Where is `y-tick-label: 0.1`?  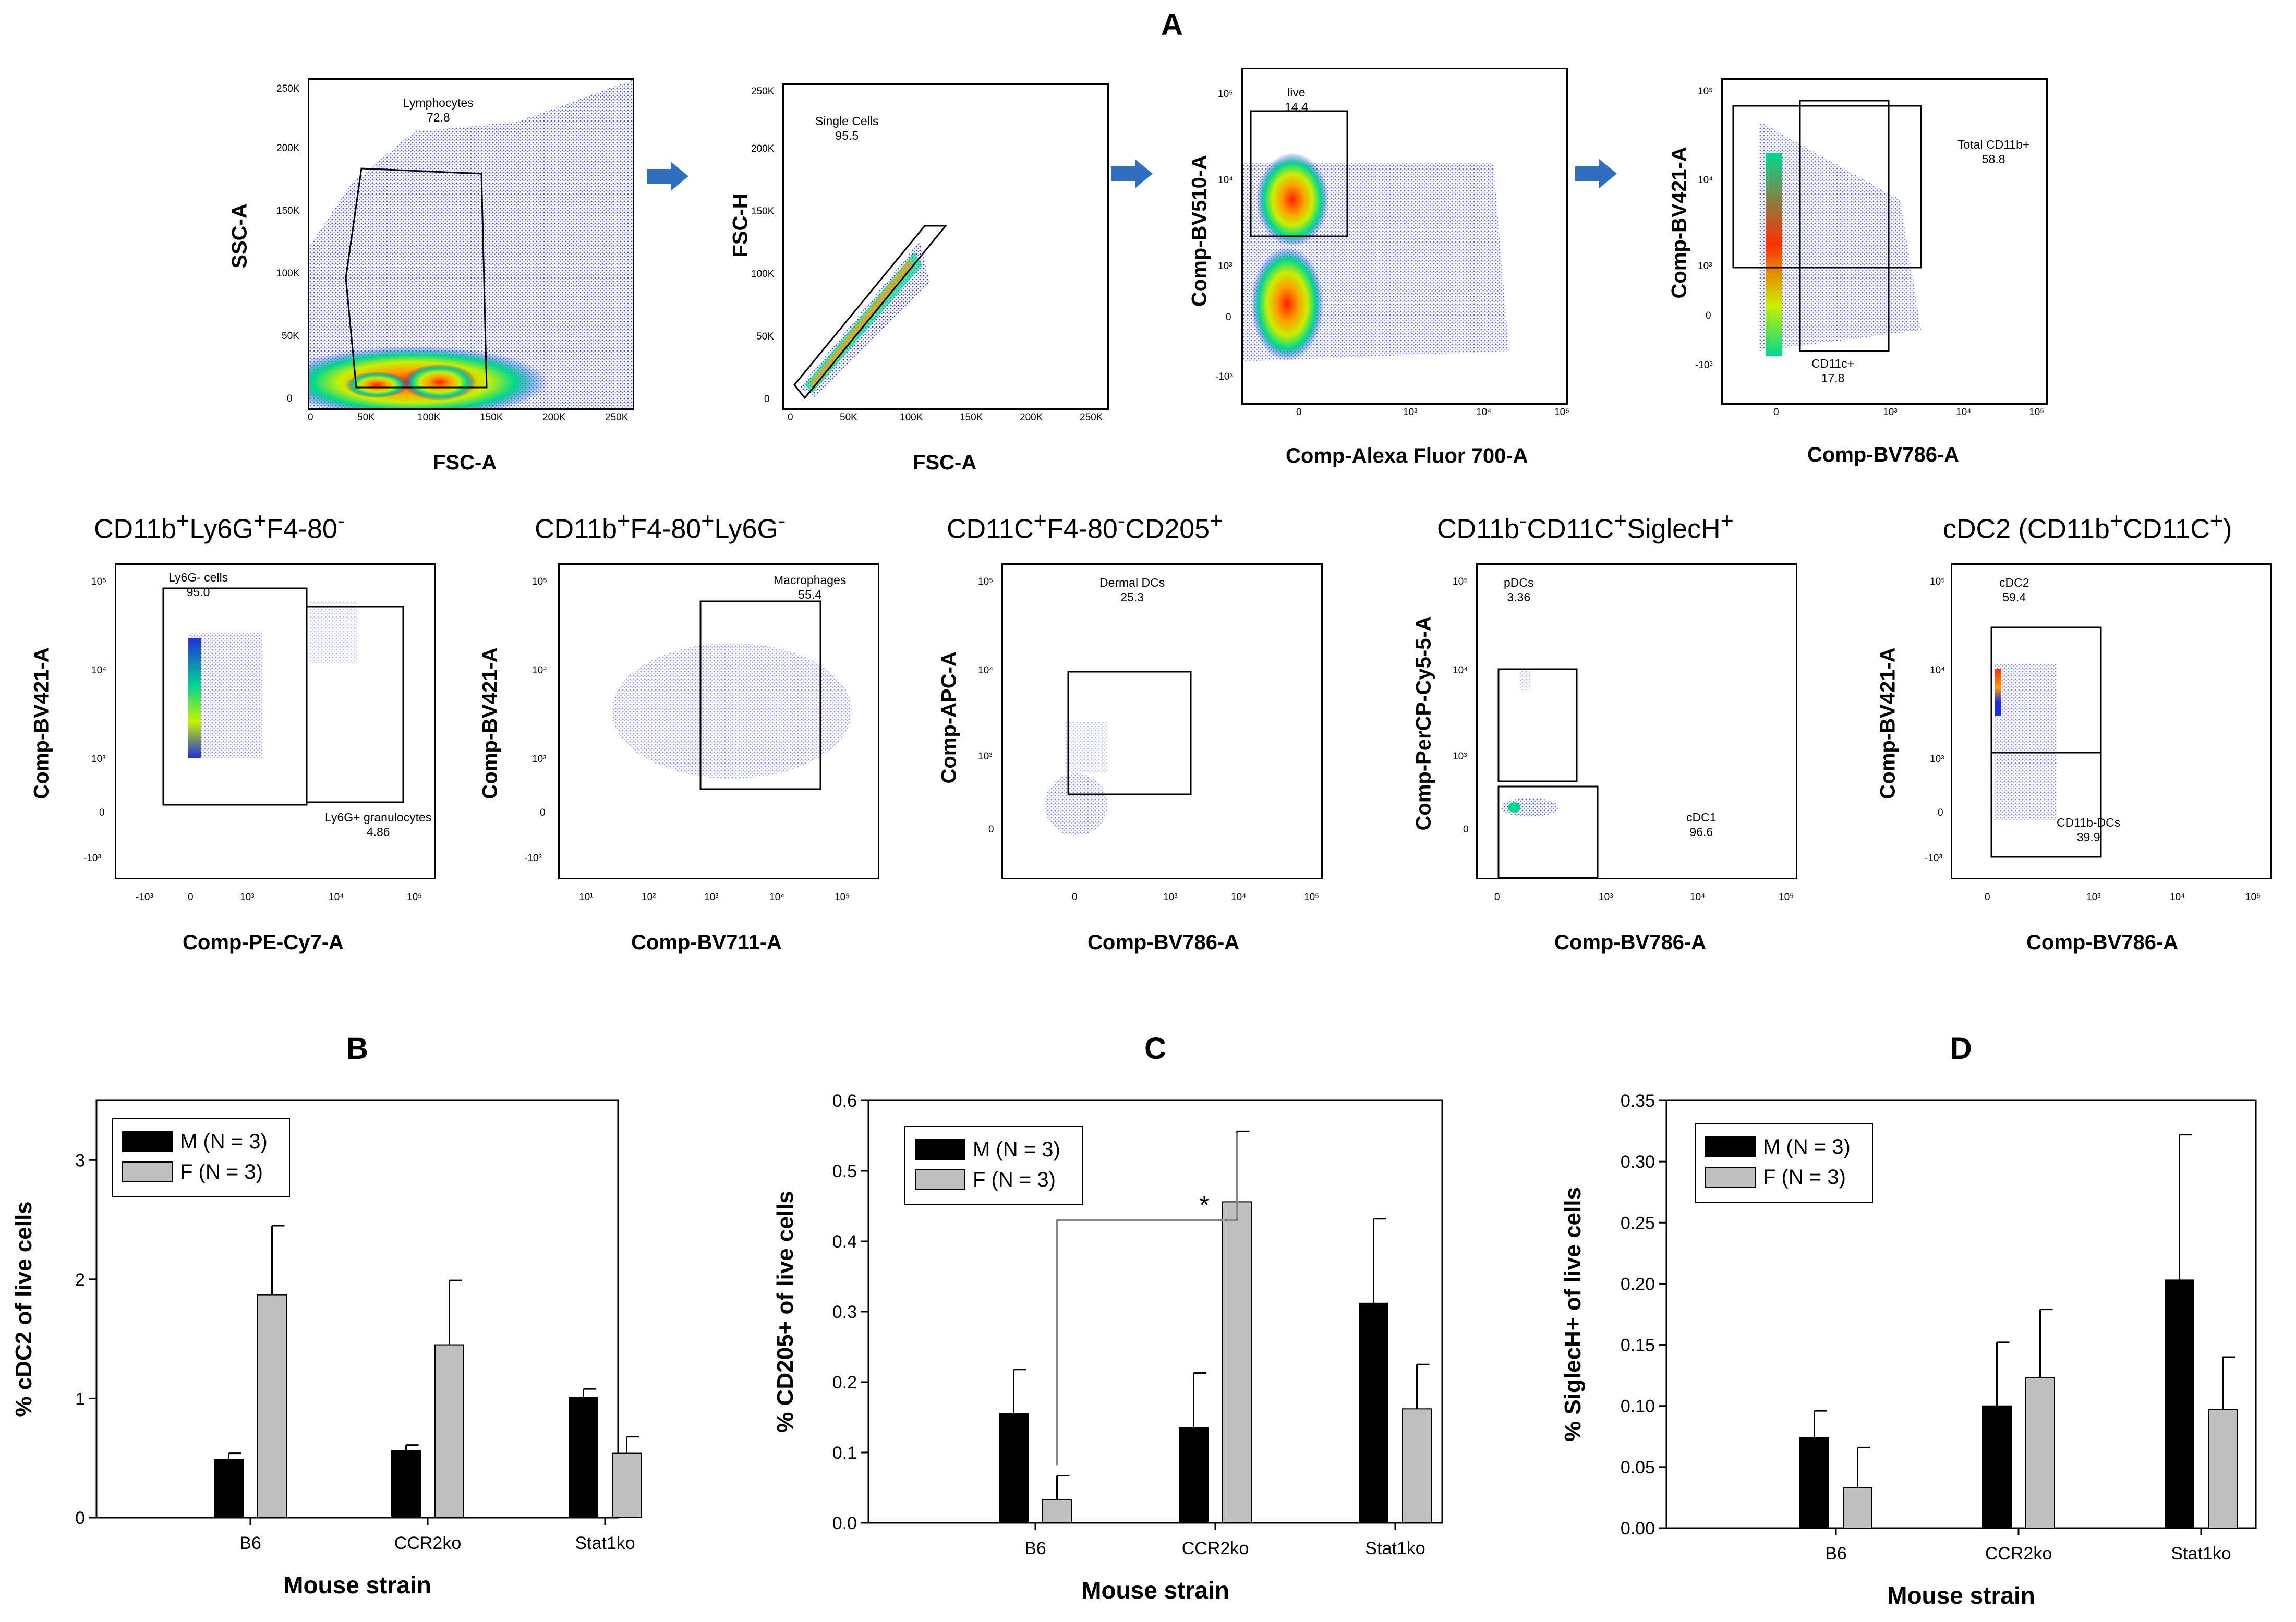 y-tick-label: 0.1 is located at coordinates (844, 1453).